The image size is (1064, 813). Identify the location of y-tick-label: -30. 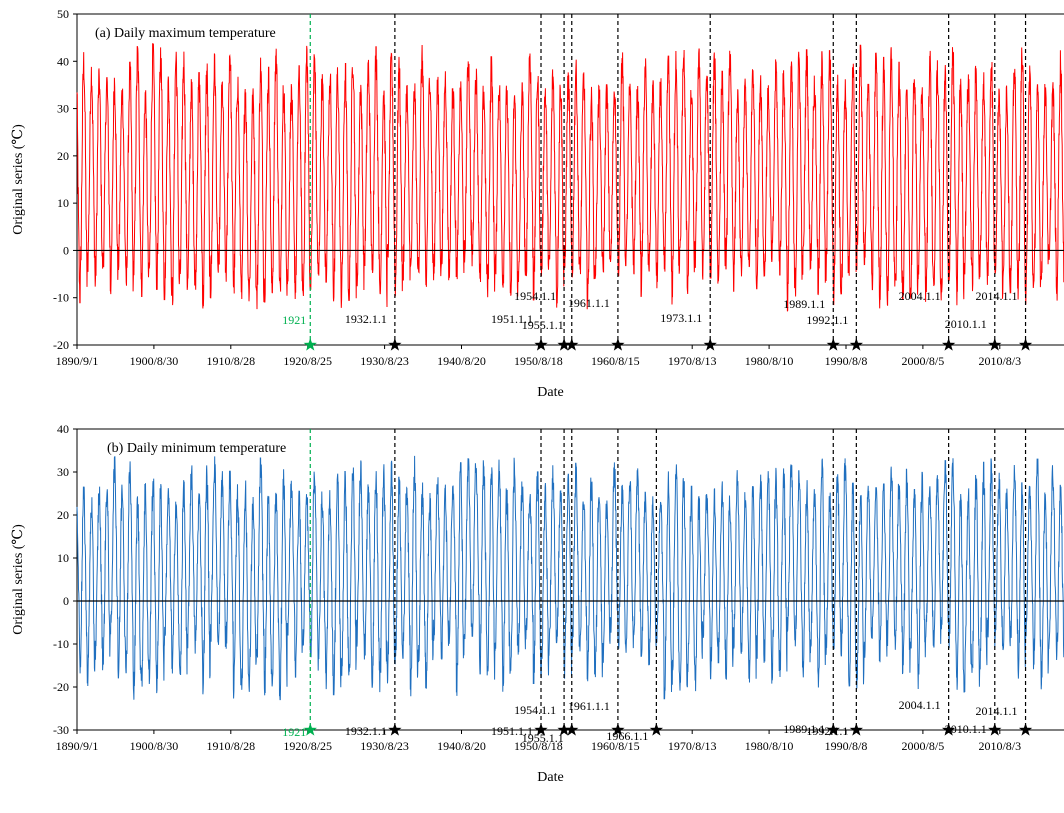
(61, 730).